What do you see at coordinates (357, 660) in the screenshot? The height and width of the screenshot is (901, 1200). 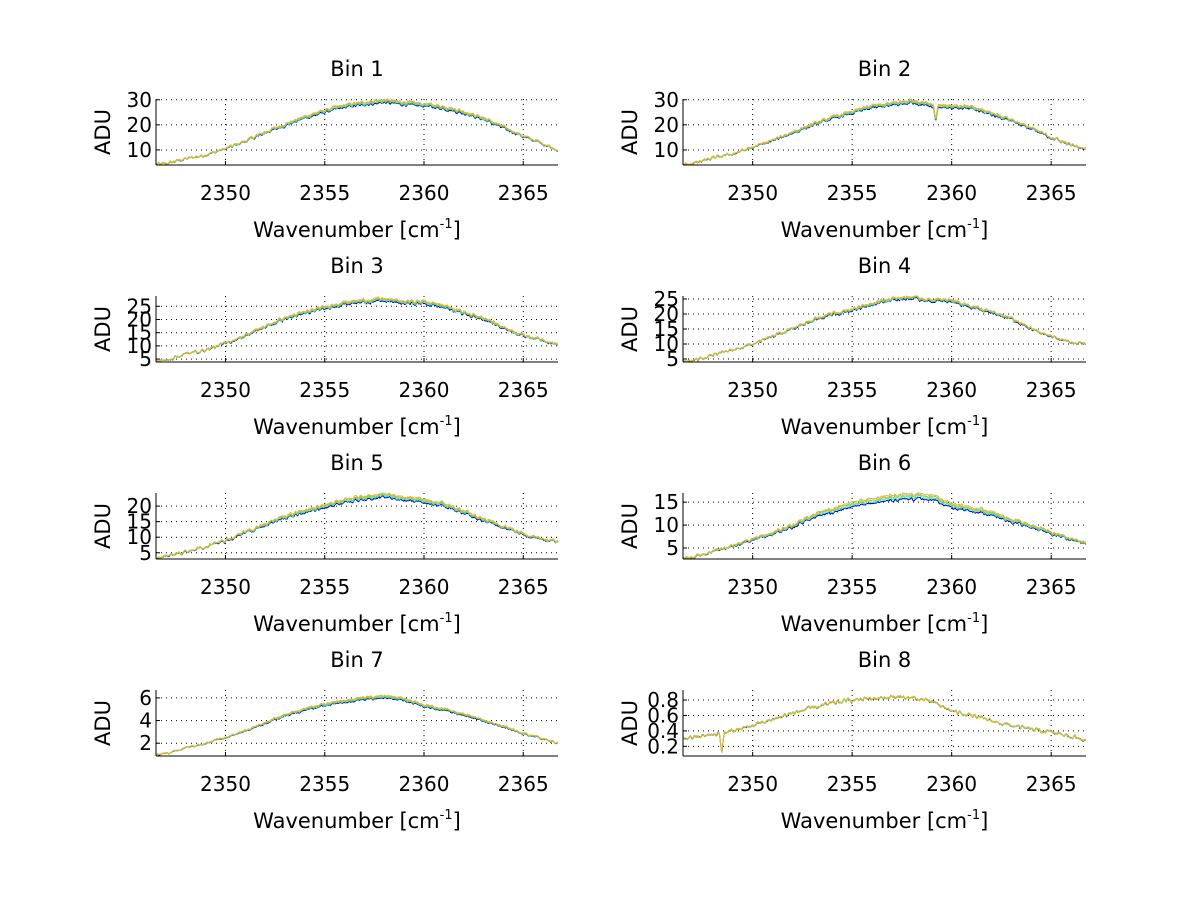 I see `subplot-title: Bin 7` at bounding box center [357, 660].